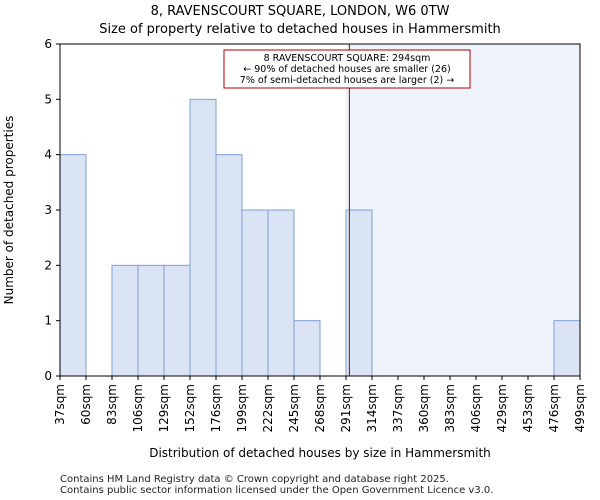 This screenshot has width=600, height=500. Describe the element at coordinates (164, 408) in the screenshot. I see `x-tick-label-129sqm: 129sqm` at that location.